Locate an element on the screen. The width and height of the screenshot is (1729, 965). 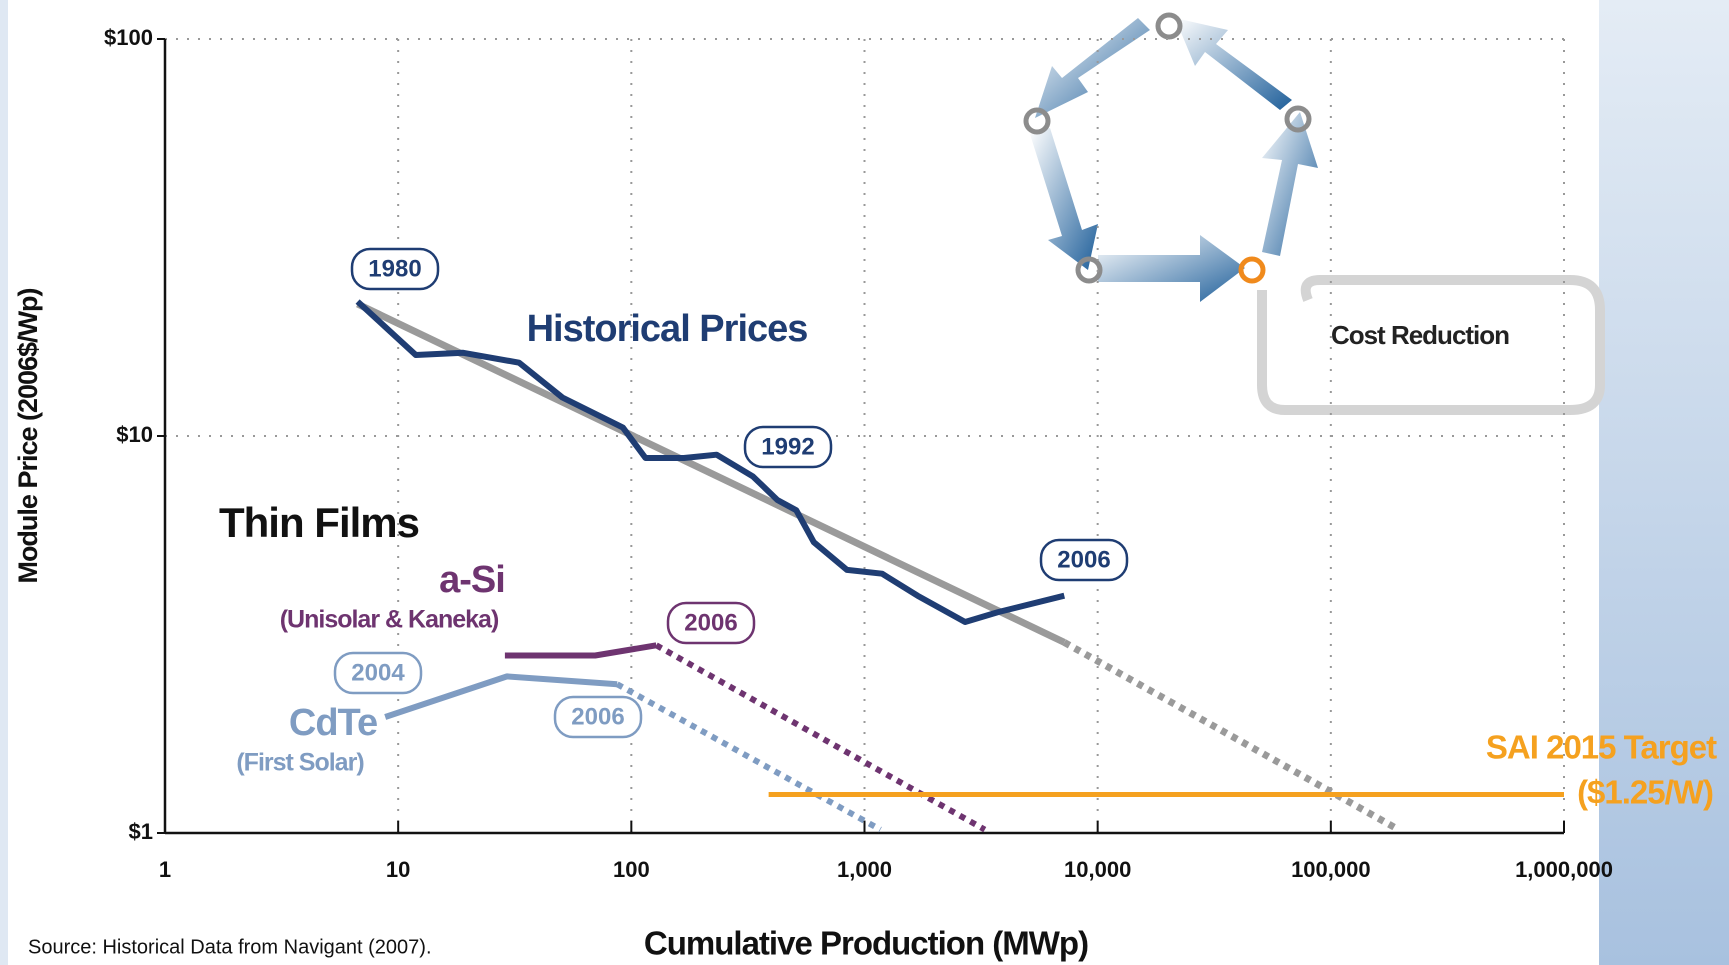
x-tick-label: 1 is located at coordinates (165, 869).